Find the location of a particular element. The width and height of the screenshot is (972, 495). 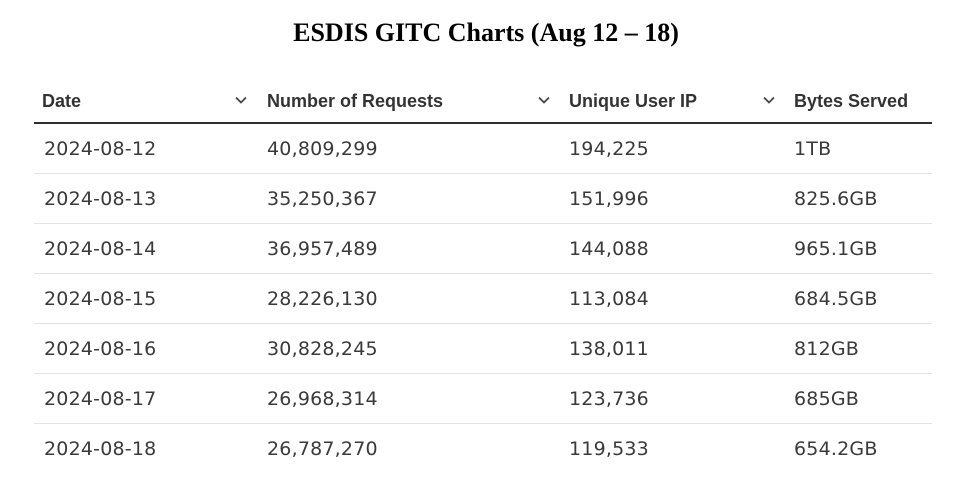

cell-date: 2024-08-17 is located at coordinates (100, 399).